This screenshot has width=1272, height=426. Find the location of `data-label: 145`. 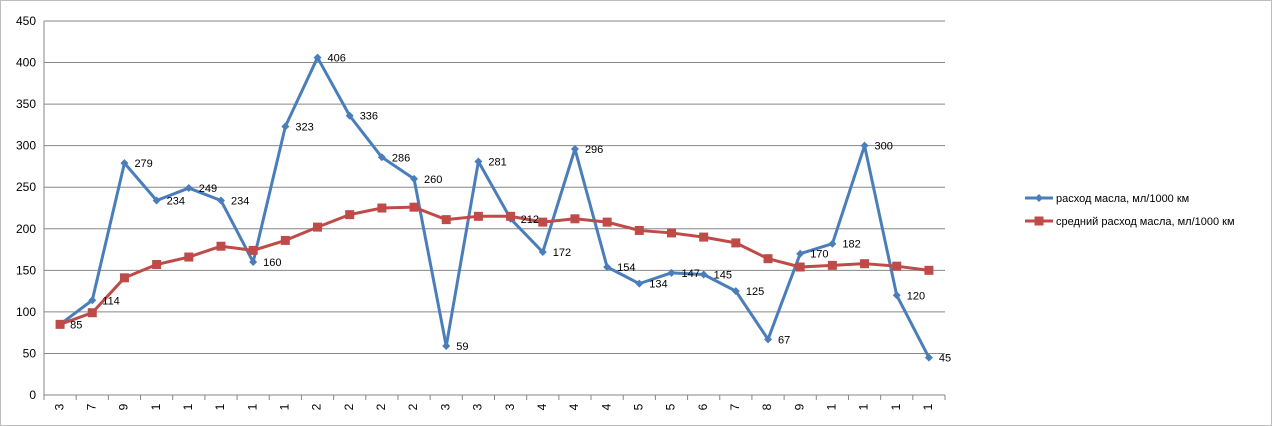

data-label: 145 is located at coordinates (723, 275).